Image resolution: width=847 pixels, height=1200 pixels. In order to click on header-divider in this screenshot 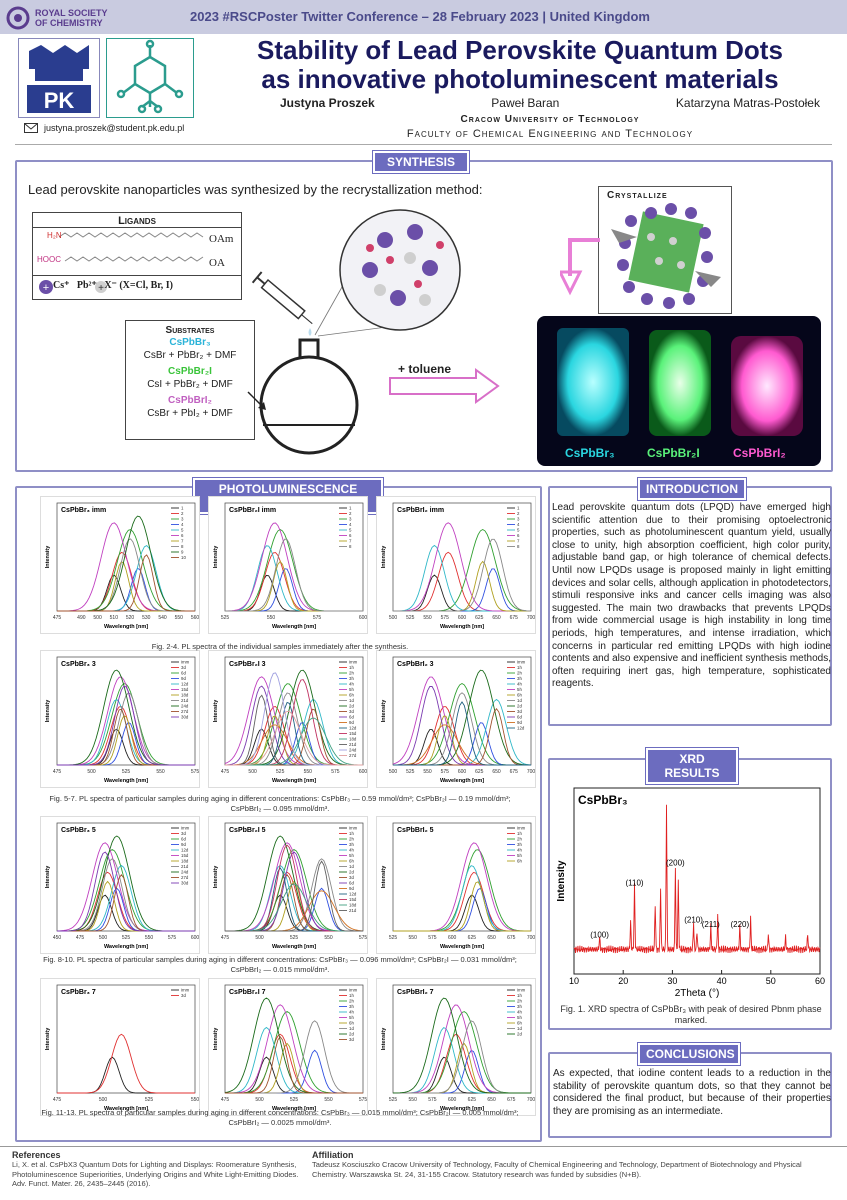, I will do `click(423, 144)`.